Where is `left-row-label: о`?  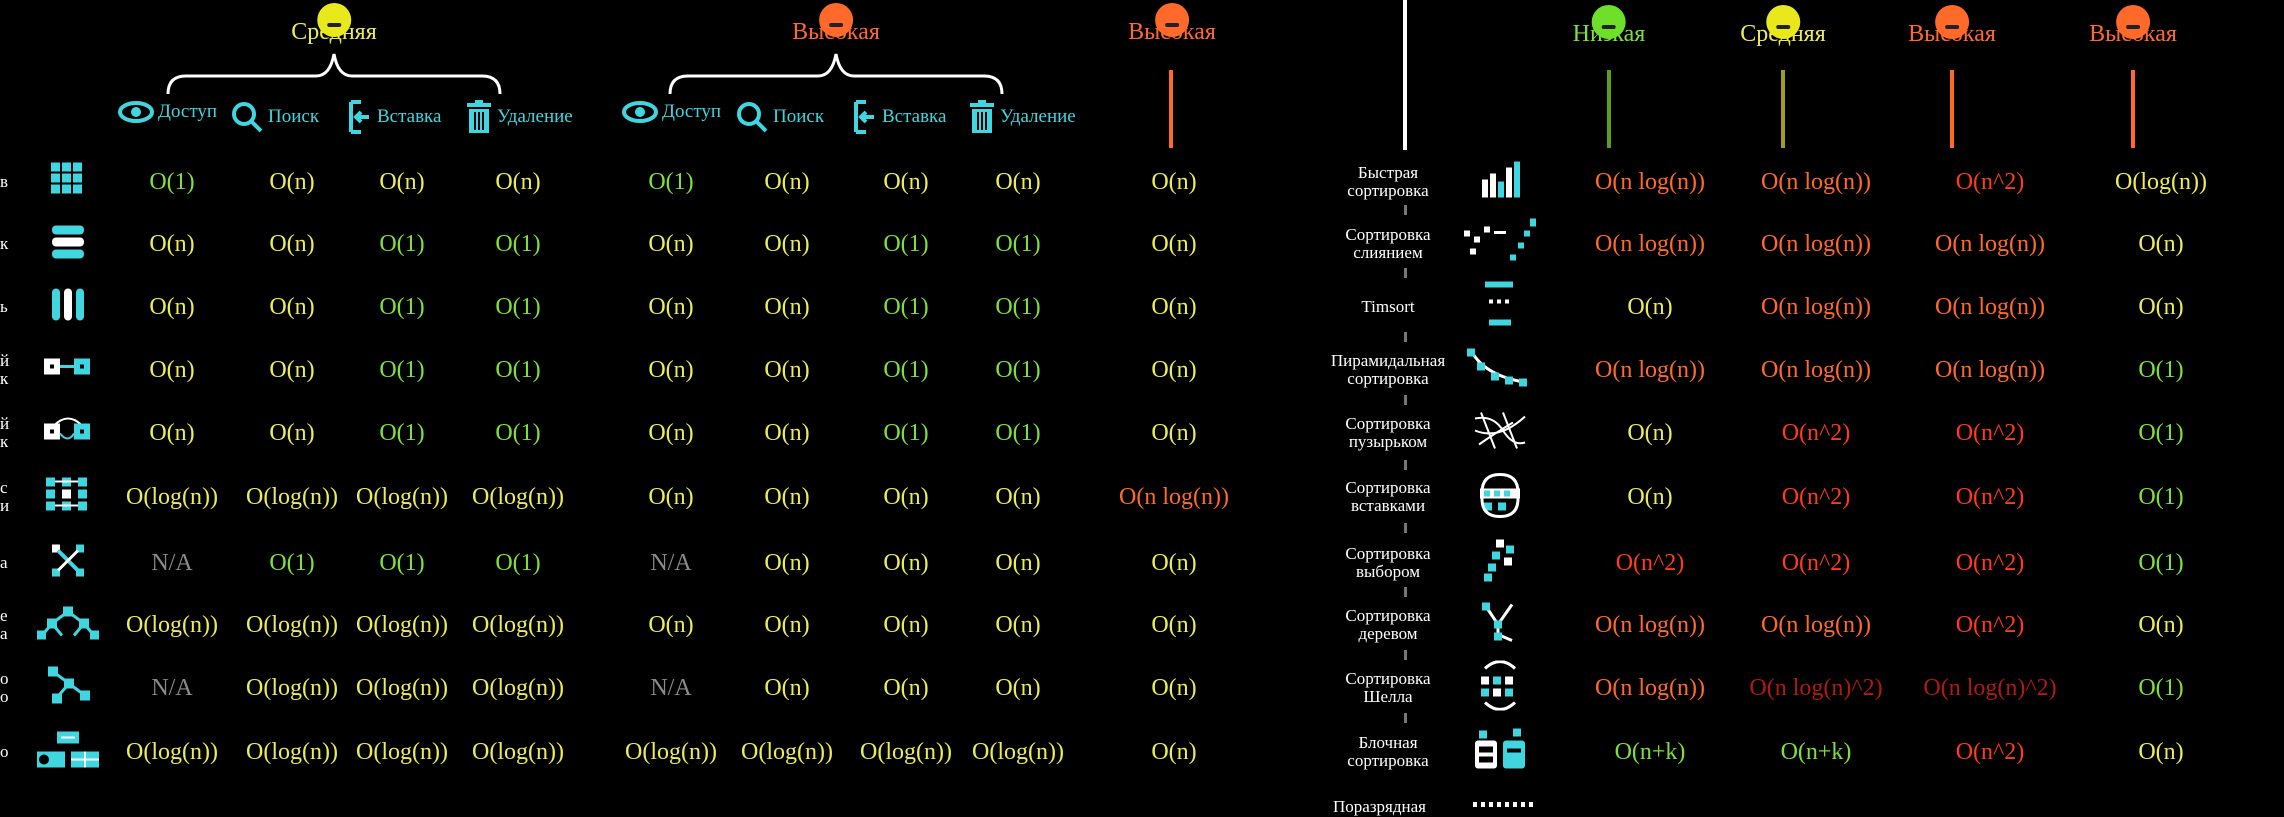 left-row-label: о is located at coordinates (4, 752).